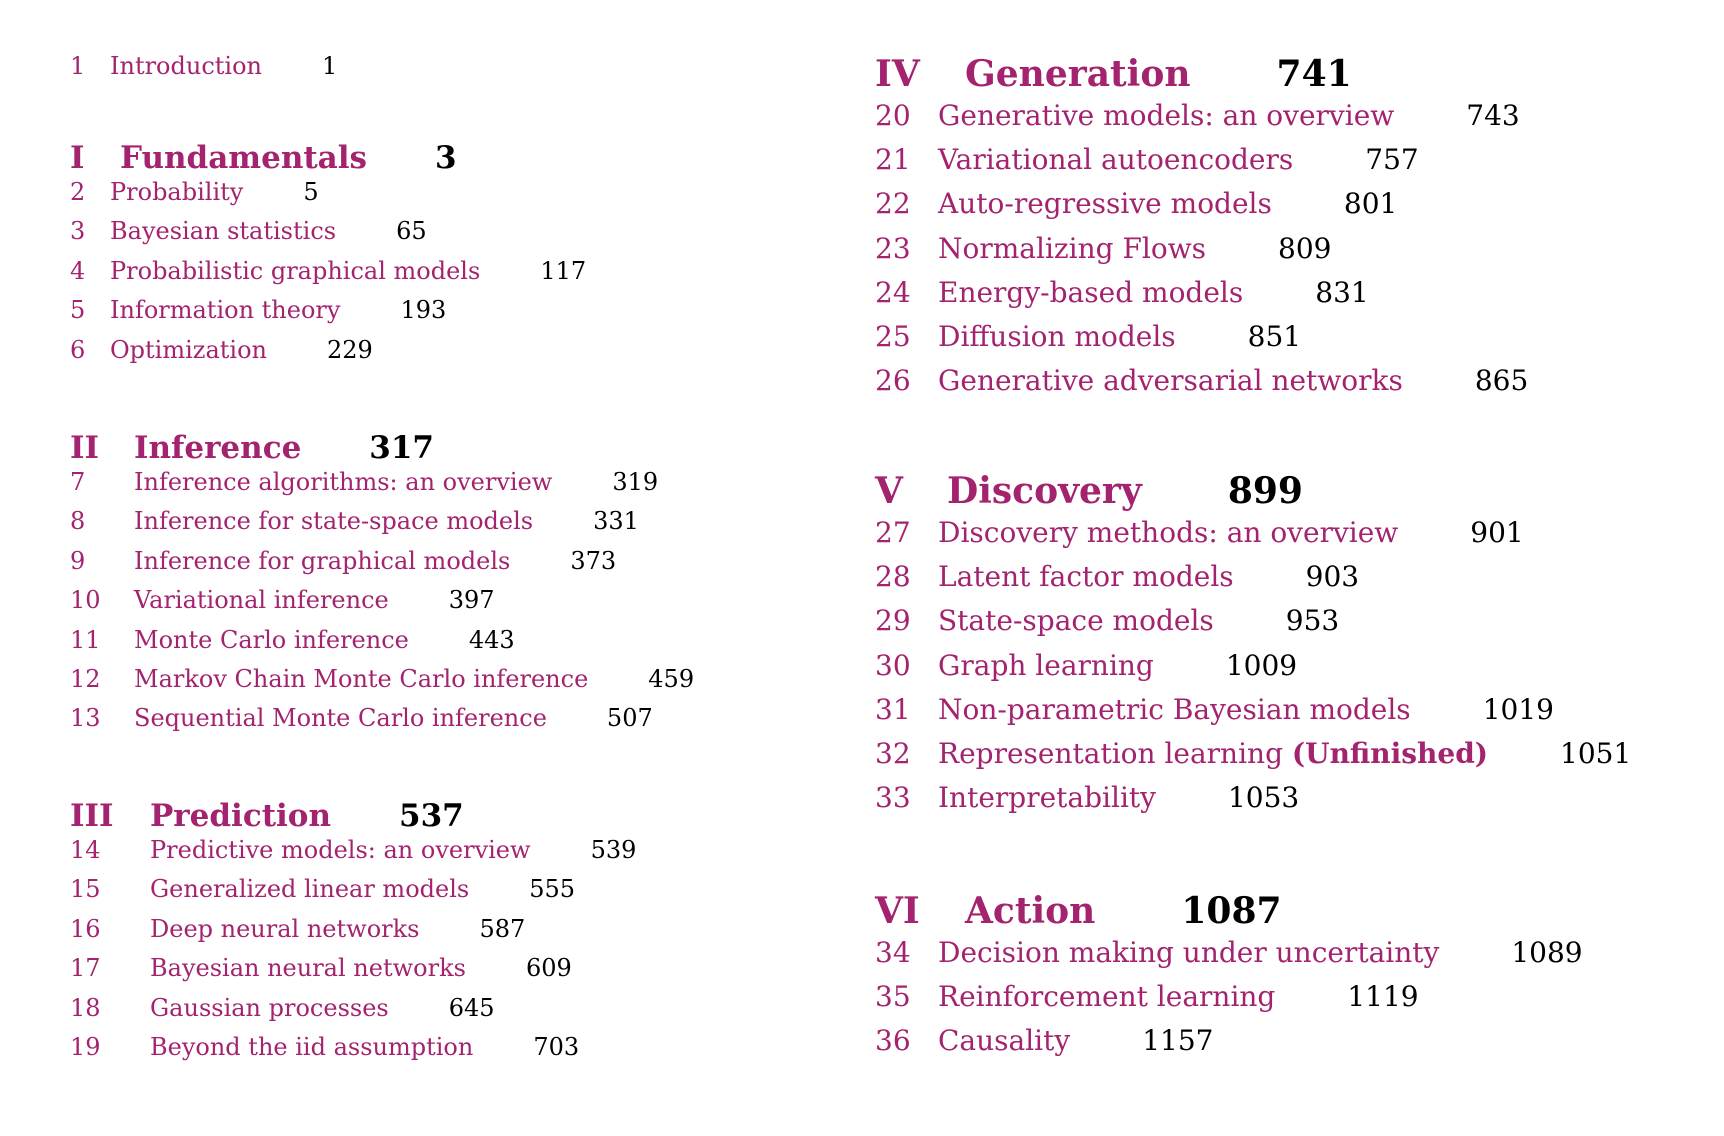  Describe the element at coordinates (218, 448) in the screenshot. I see `part-title: Inference` at that location.